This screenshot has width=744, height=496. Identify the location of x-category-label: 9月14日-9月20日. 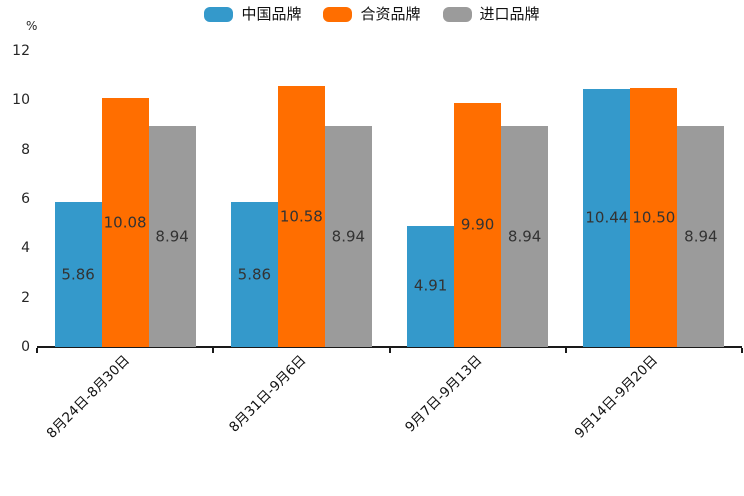
(617, 397).